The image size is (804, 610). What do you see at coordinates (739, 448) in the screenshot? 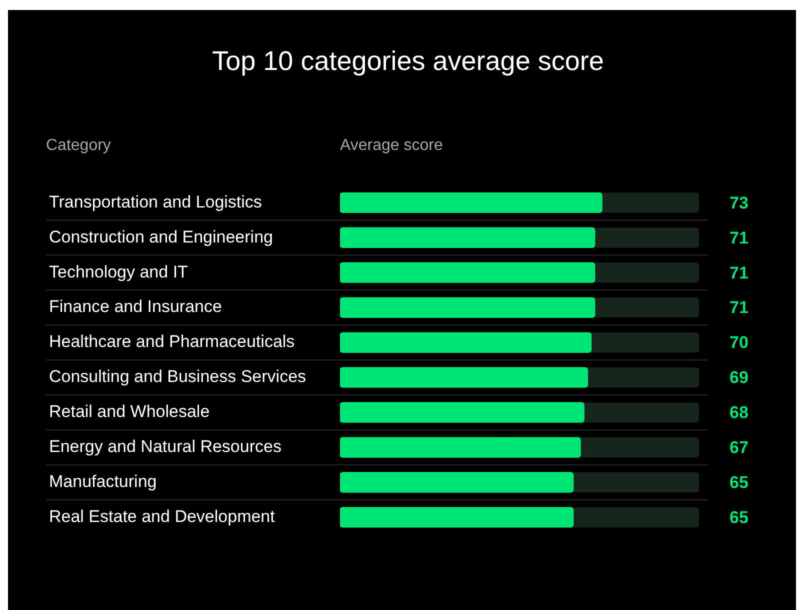
I see `data-label: 67` at bounding box center [739, 448].